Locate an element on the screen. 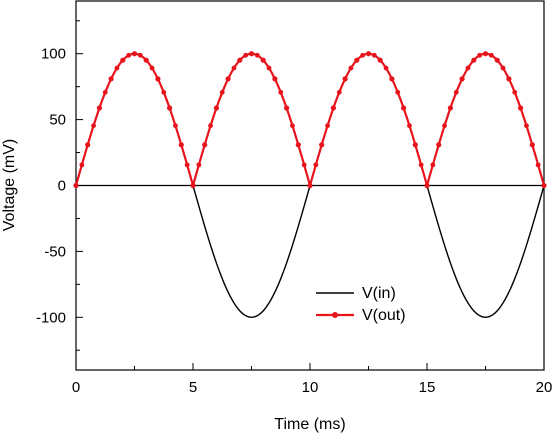  legend: V(in) V(out) is located at coordinates (361, 304).